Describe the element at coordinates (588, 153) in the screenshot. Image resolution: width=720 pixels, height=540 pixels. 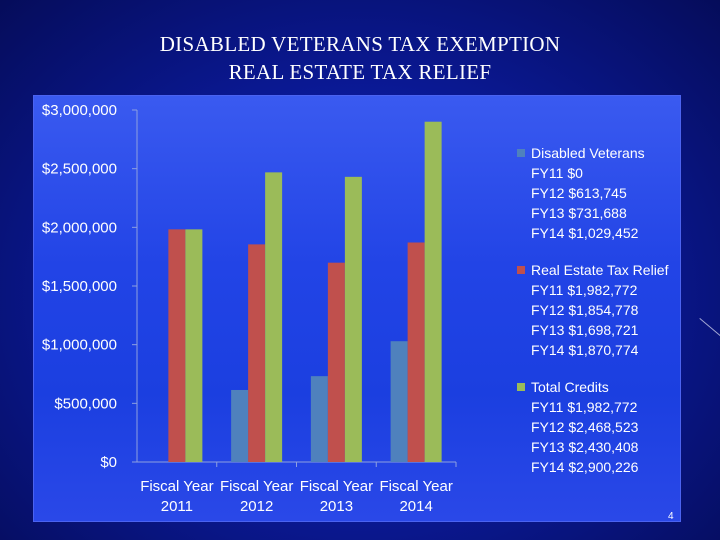
I see `legend-series-name: Disabled Veterans` at that location.